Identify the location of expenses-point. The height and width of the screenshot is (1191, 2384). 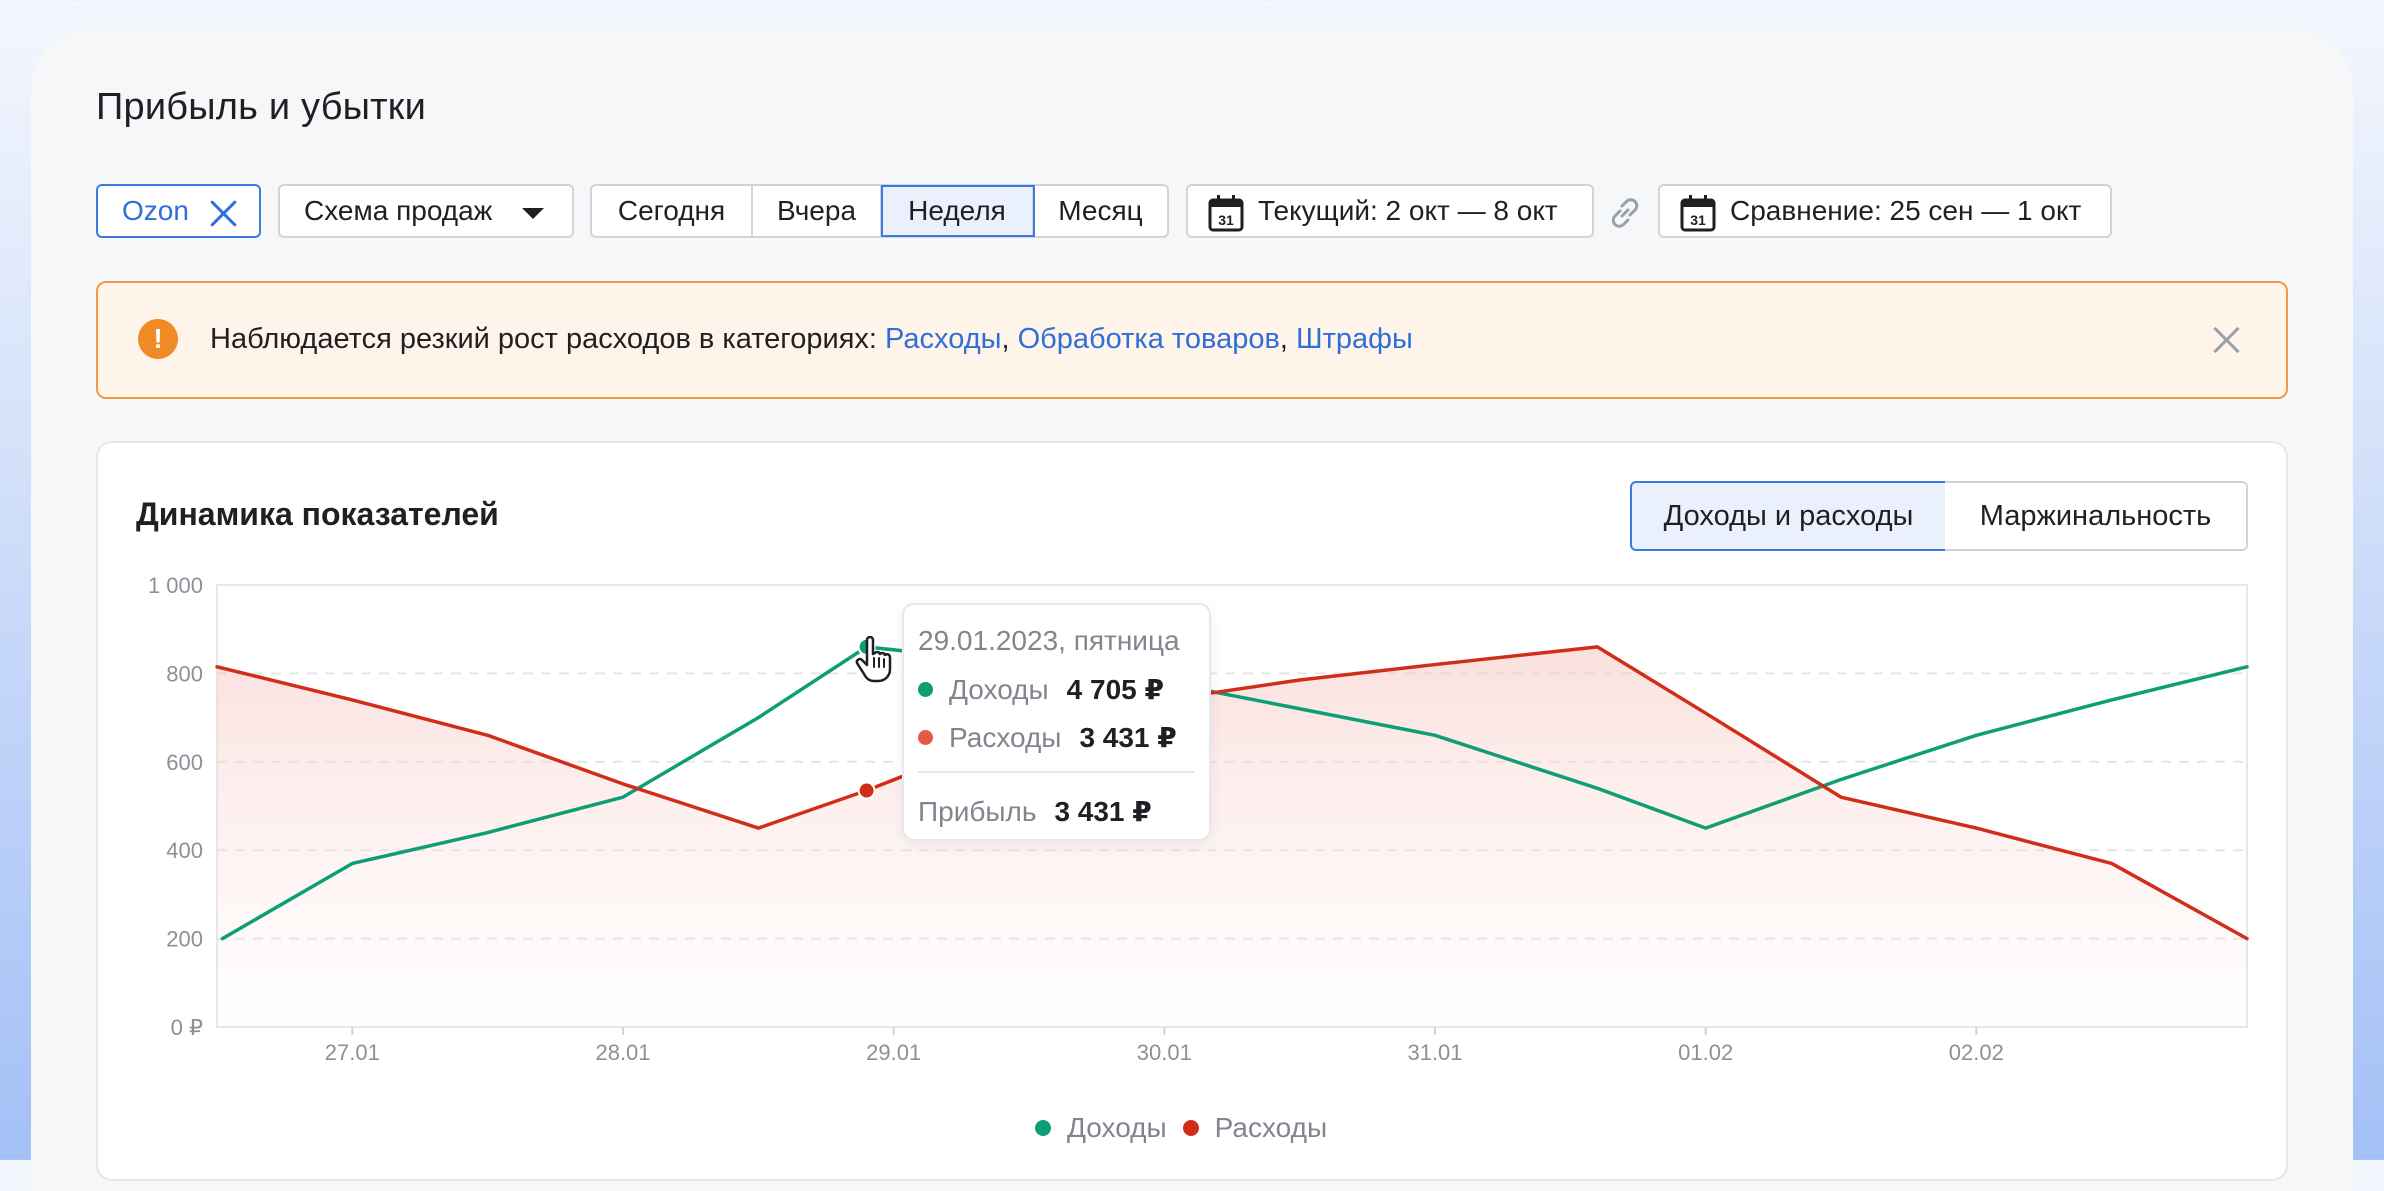
(866, 790).